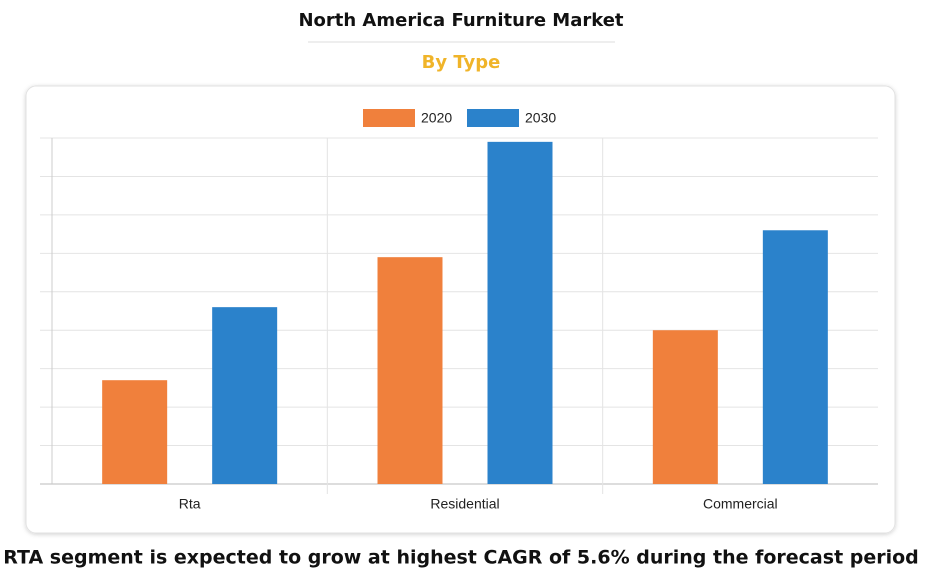  What do you see at coordinates (461, 62) in the screenshot?
I see `chart-subtitle: By Type` at bounding box center [461, 62].